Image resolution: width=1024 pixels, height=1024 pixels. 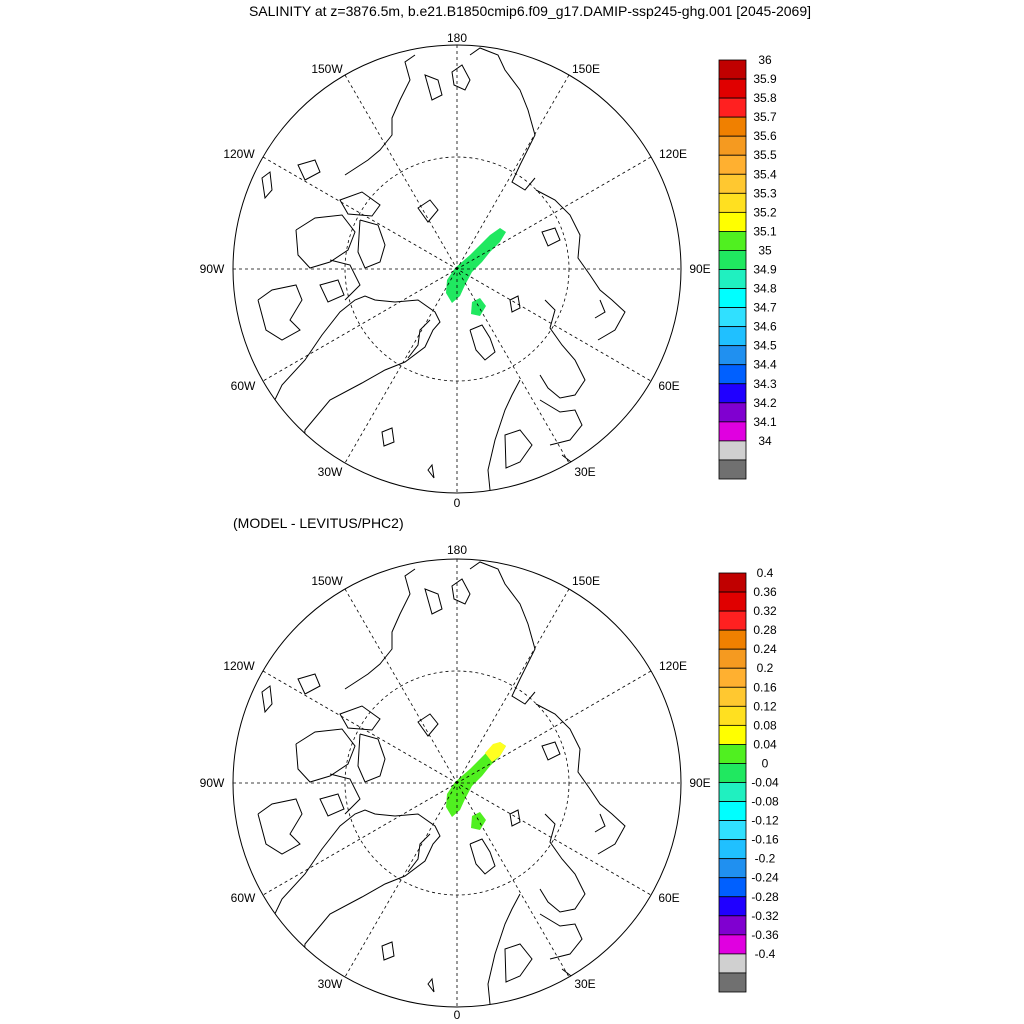 What do you see at coordinates (765, 744) in the screenshot?
I see `colorbar-label: 0.04` at bounding box center [765, 744].